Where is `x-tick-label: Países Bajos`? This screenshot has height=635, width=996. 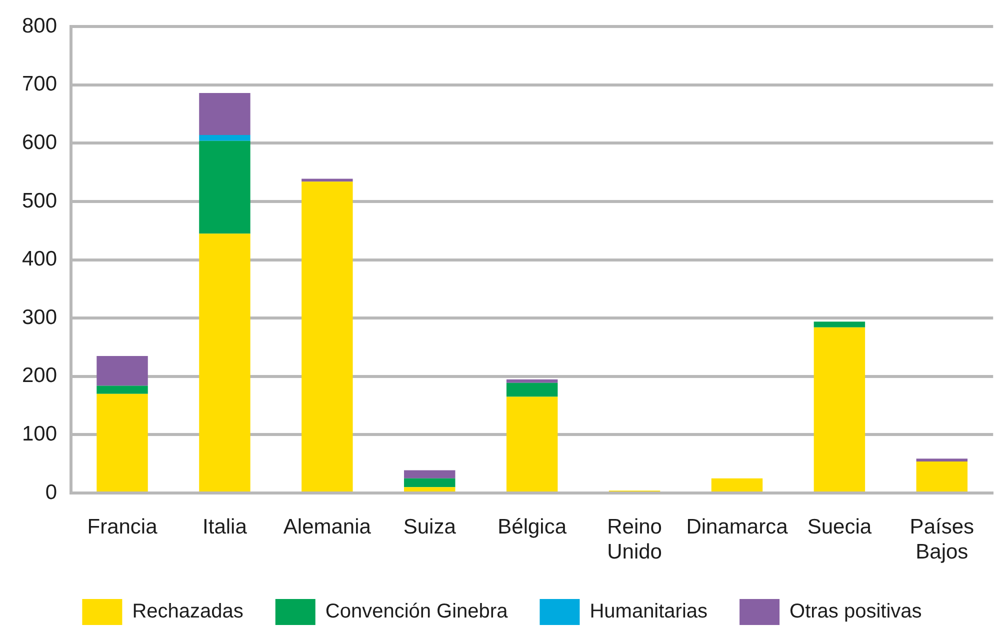
x-tick-label: Países Bajos is located at coordinates (942, 539).